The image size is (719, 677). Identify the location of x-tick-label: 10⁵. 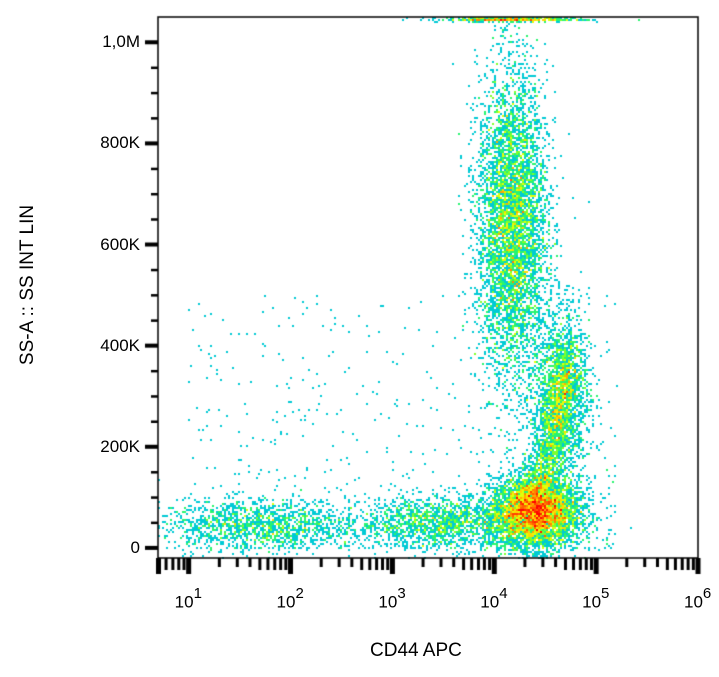
(596, 598).